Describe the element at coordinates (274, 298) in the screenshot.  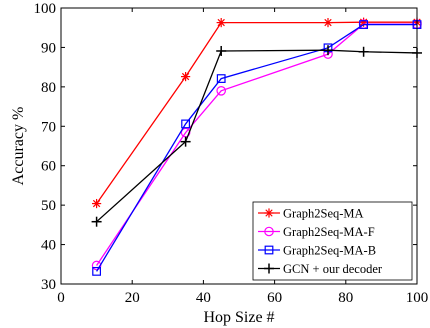
I see `x-tick-label: 60` at that location.